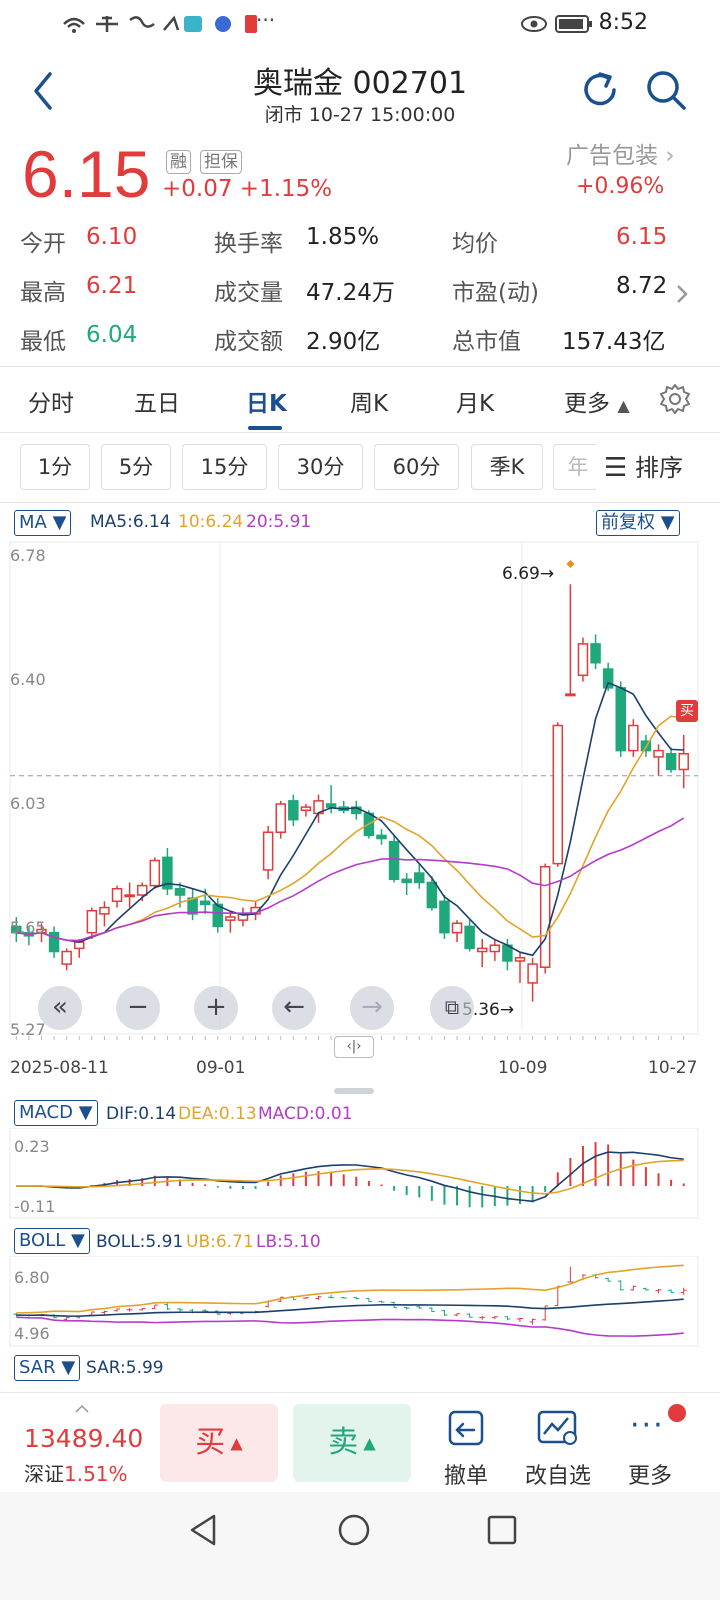  I want to click on period-30min: 30分, so click(320, 467).